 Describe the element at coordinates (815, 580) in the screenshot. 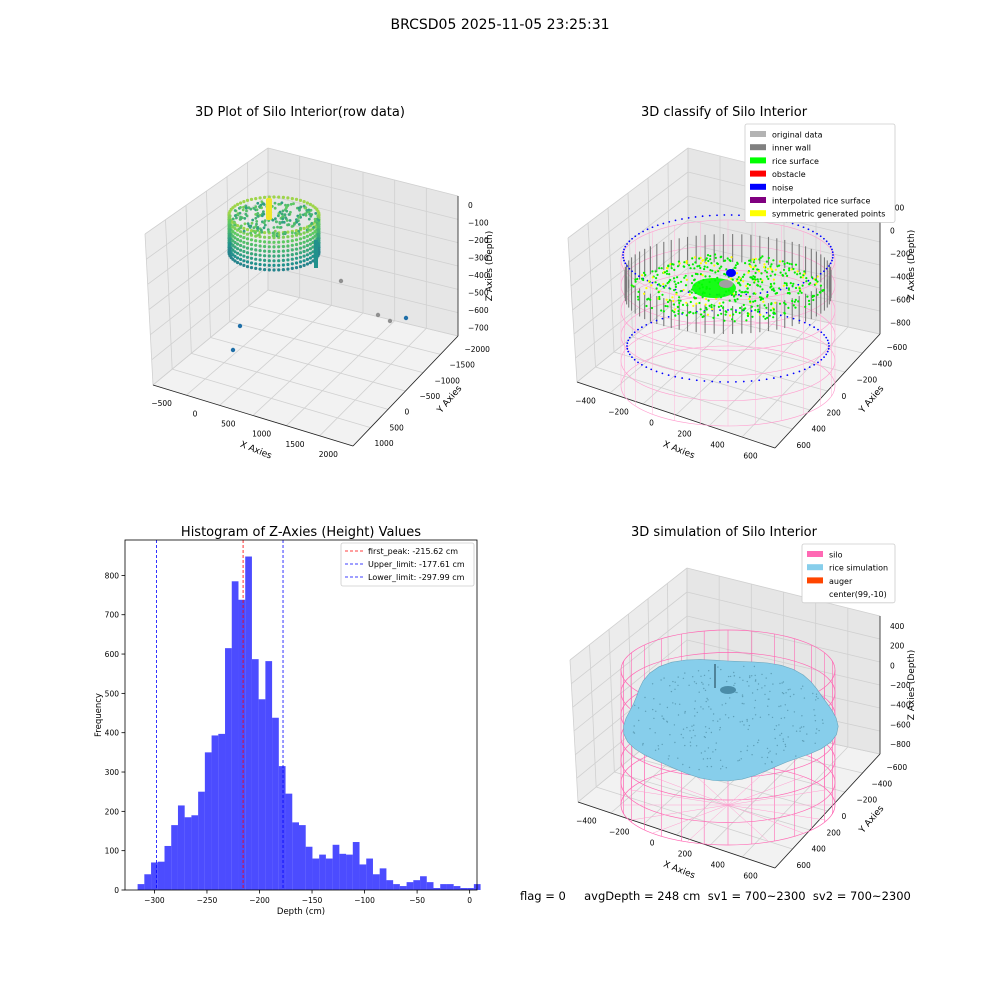

I see `legend-swatch` at that location.